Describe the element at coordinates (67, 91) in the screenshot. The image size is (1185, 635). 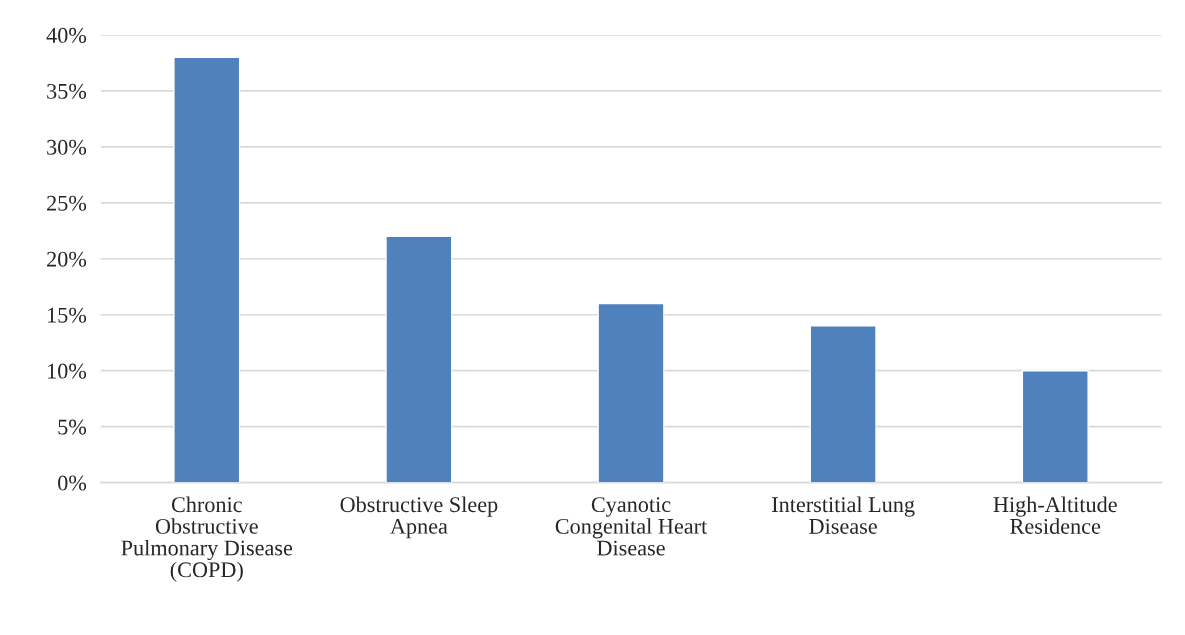
I see `y-tick-label: 35%` at that location.